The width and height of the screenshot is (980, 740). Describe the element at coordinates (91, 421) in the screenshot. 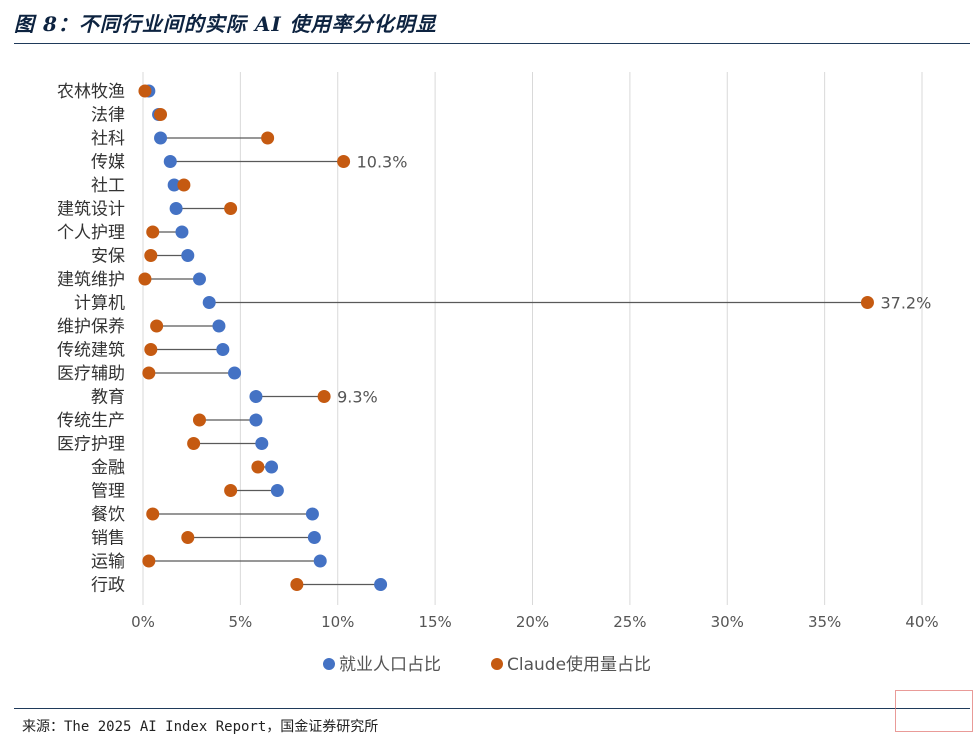

I see `category-label: 传统生产` at that location.